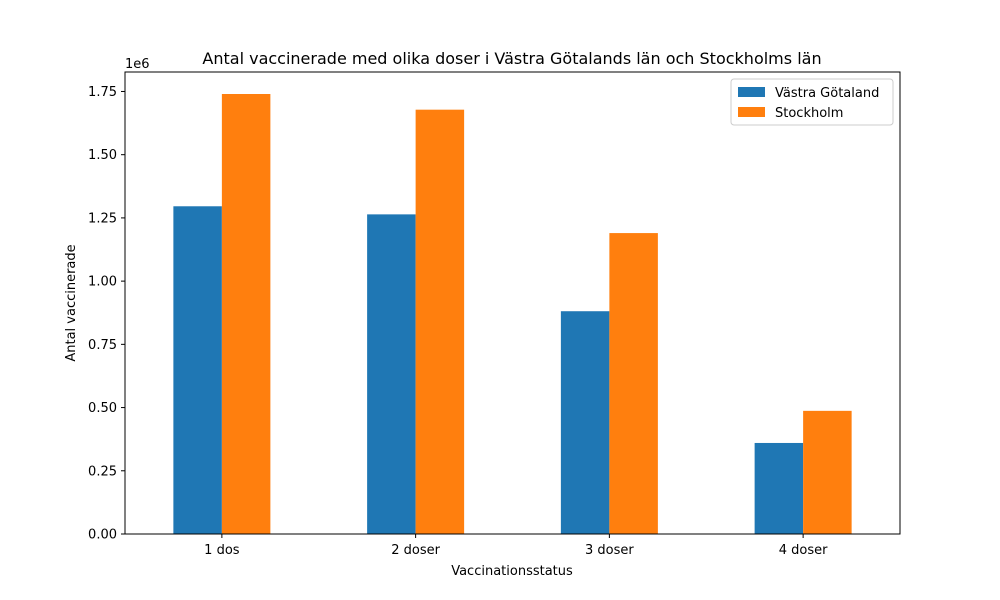 The width and height of the screenshot is (1000, 600). I want to click on x-tick-label: 1 dos, so click(222, 550).